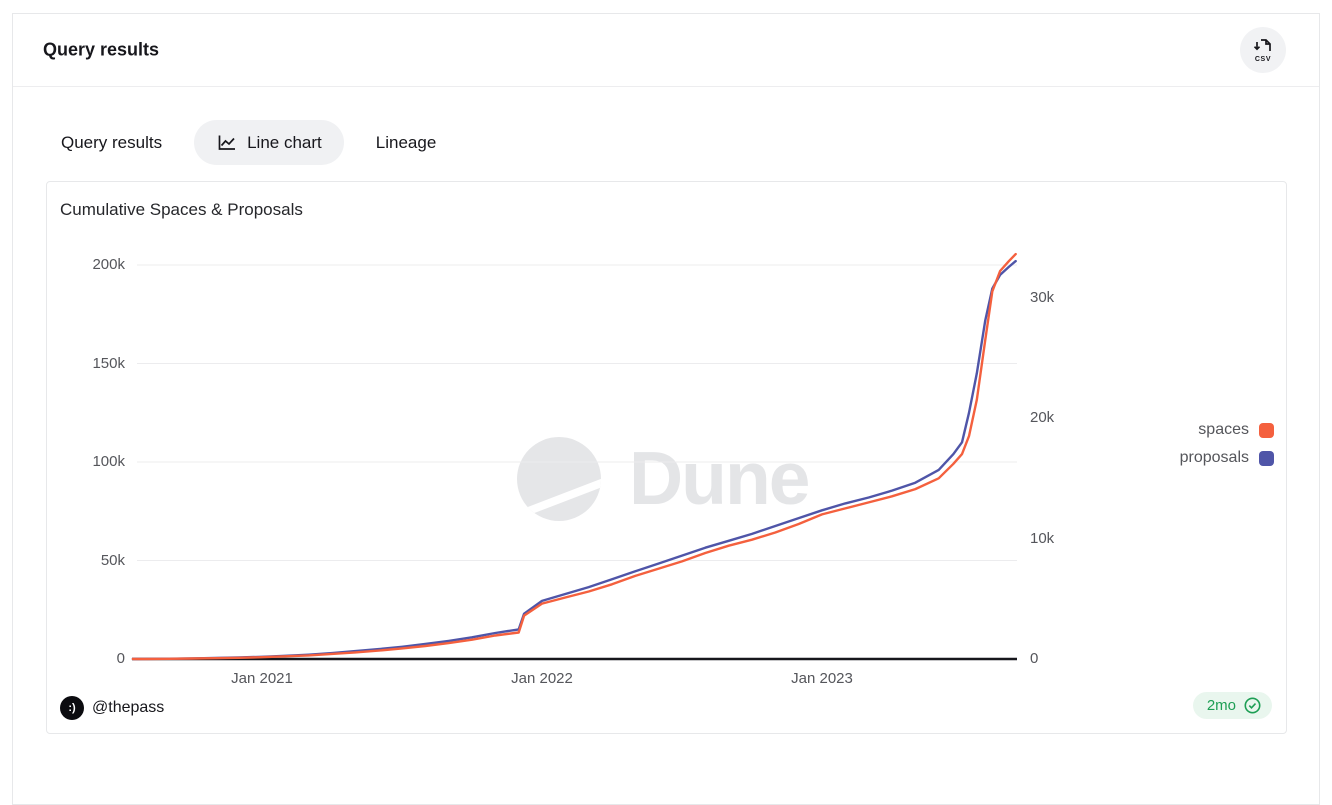 Image resolution: width=1332 pixels, height=805 pixels. What do you see at coordinates (406, 142) in the screenshot?
I see `tab-lineage: Lineage` at bounding box center [406, 142].